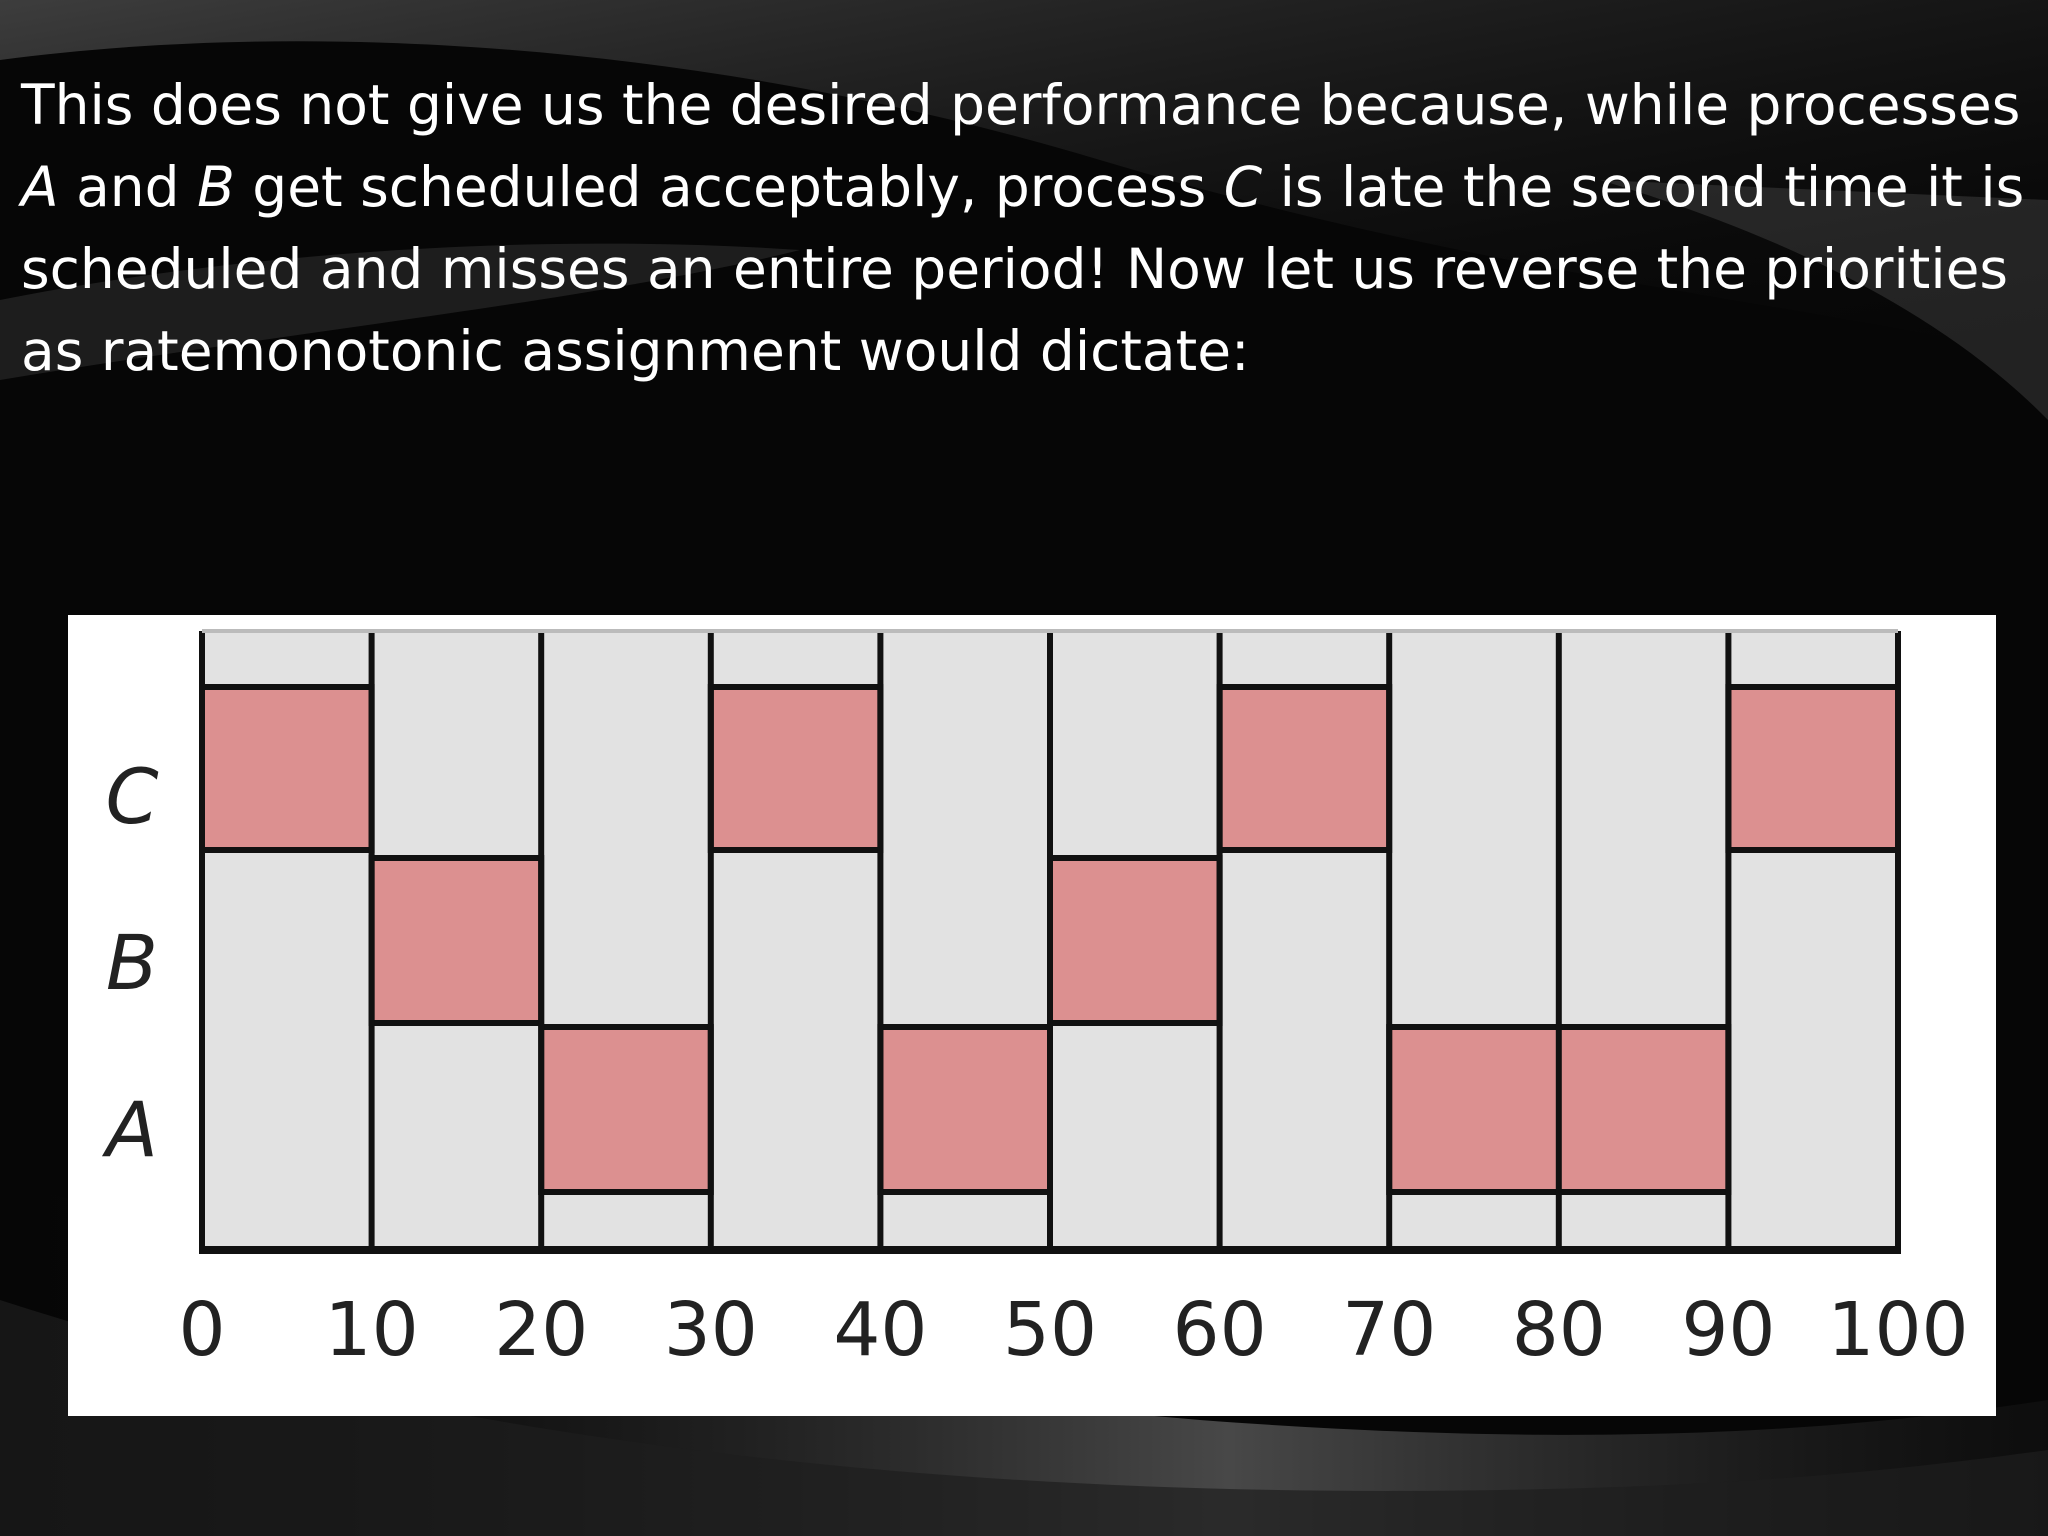  What do you see at coordinates (880, 1330) in the screenshot?
I see `tick-label-40: 40` at bounding box center [880, 1330].